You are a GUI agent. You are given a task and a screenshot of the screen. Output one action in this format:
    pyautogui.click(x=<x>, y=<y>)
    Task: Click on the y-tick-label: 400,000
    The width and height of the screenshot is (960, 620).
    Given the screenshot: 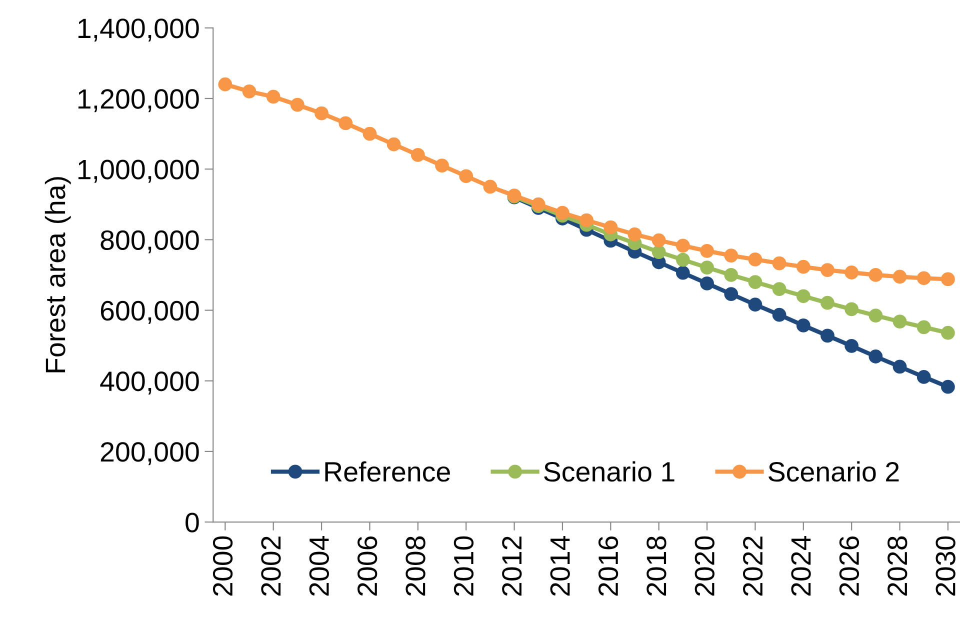 What is the action you would take?
    pyautogui.click(x=149, y=383)
    